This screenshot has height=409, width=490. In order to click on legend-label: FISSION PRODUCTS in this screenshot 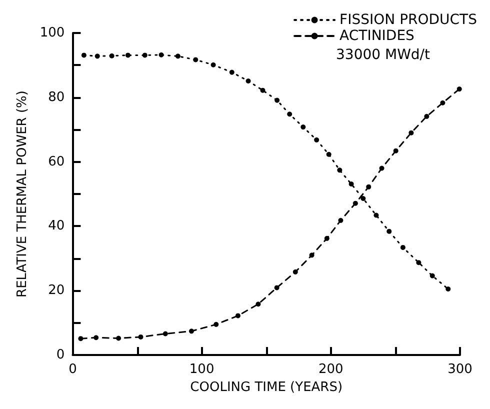, I will do `click(409, 20)`.